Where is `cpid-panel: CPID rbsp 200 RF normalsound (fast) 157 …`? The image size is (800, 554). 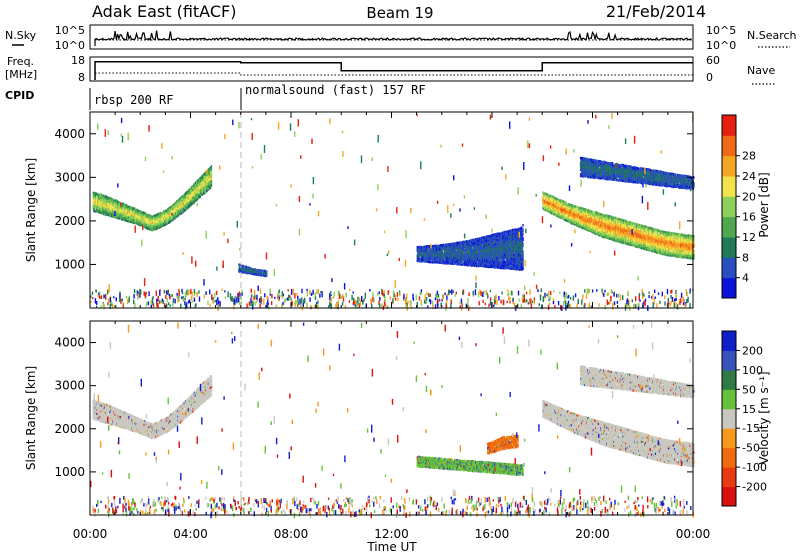 cpid-panel: CPID rbsp 200 RF normalsound (fast) 157 … is located at coordinates (215, 96).